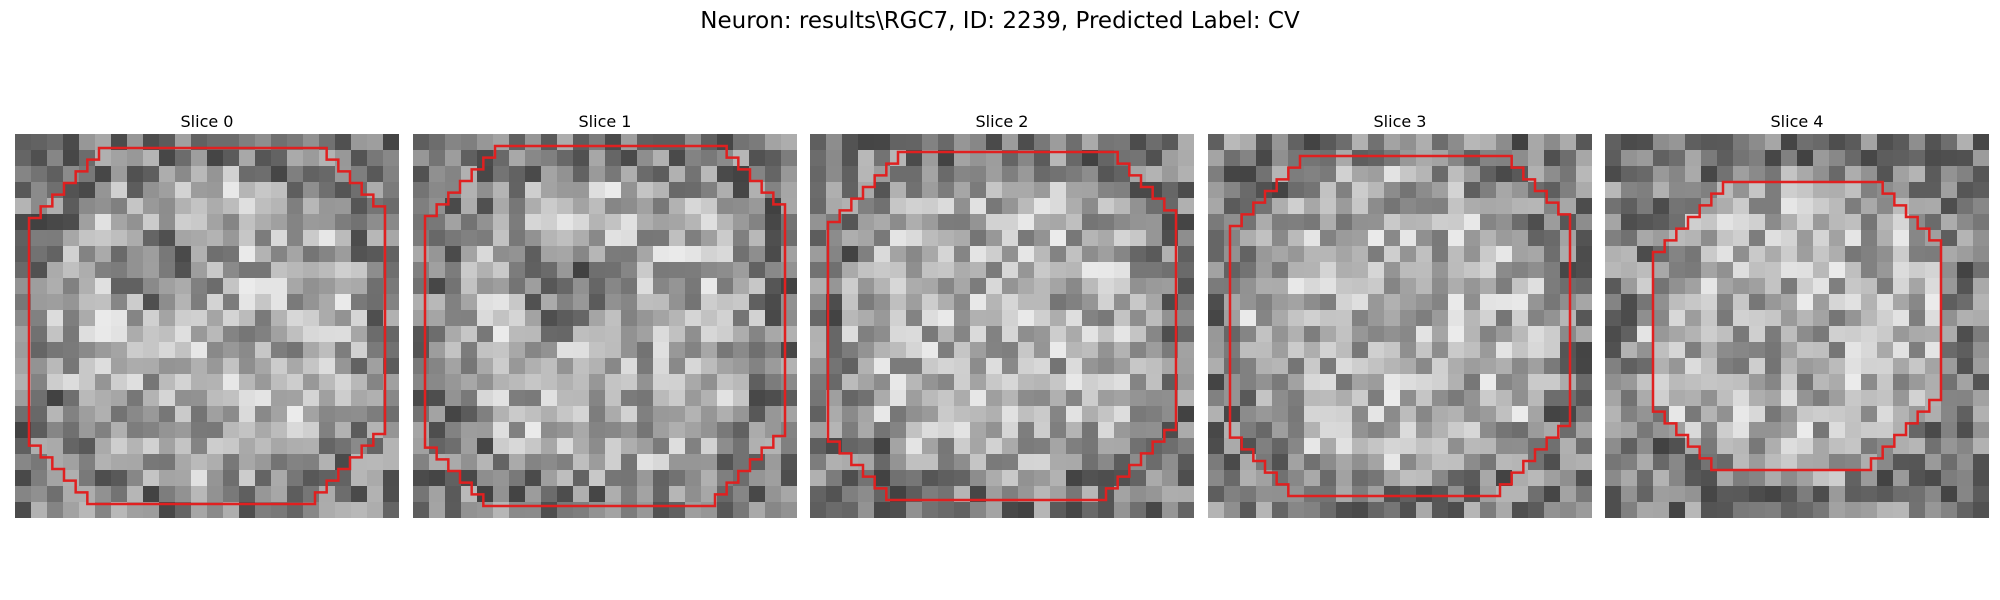  I want to click on slice-title: Slice 3, so click(1400, 121).